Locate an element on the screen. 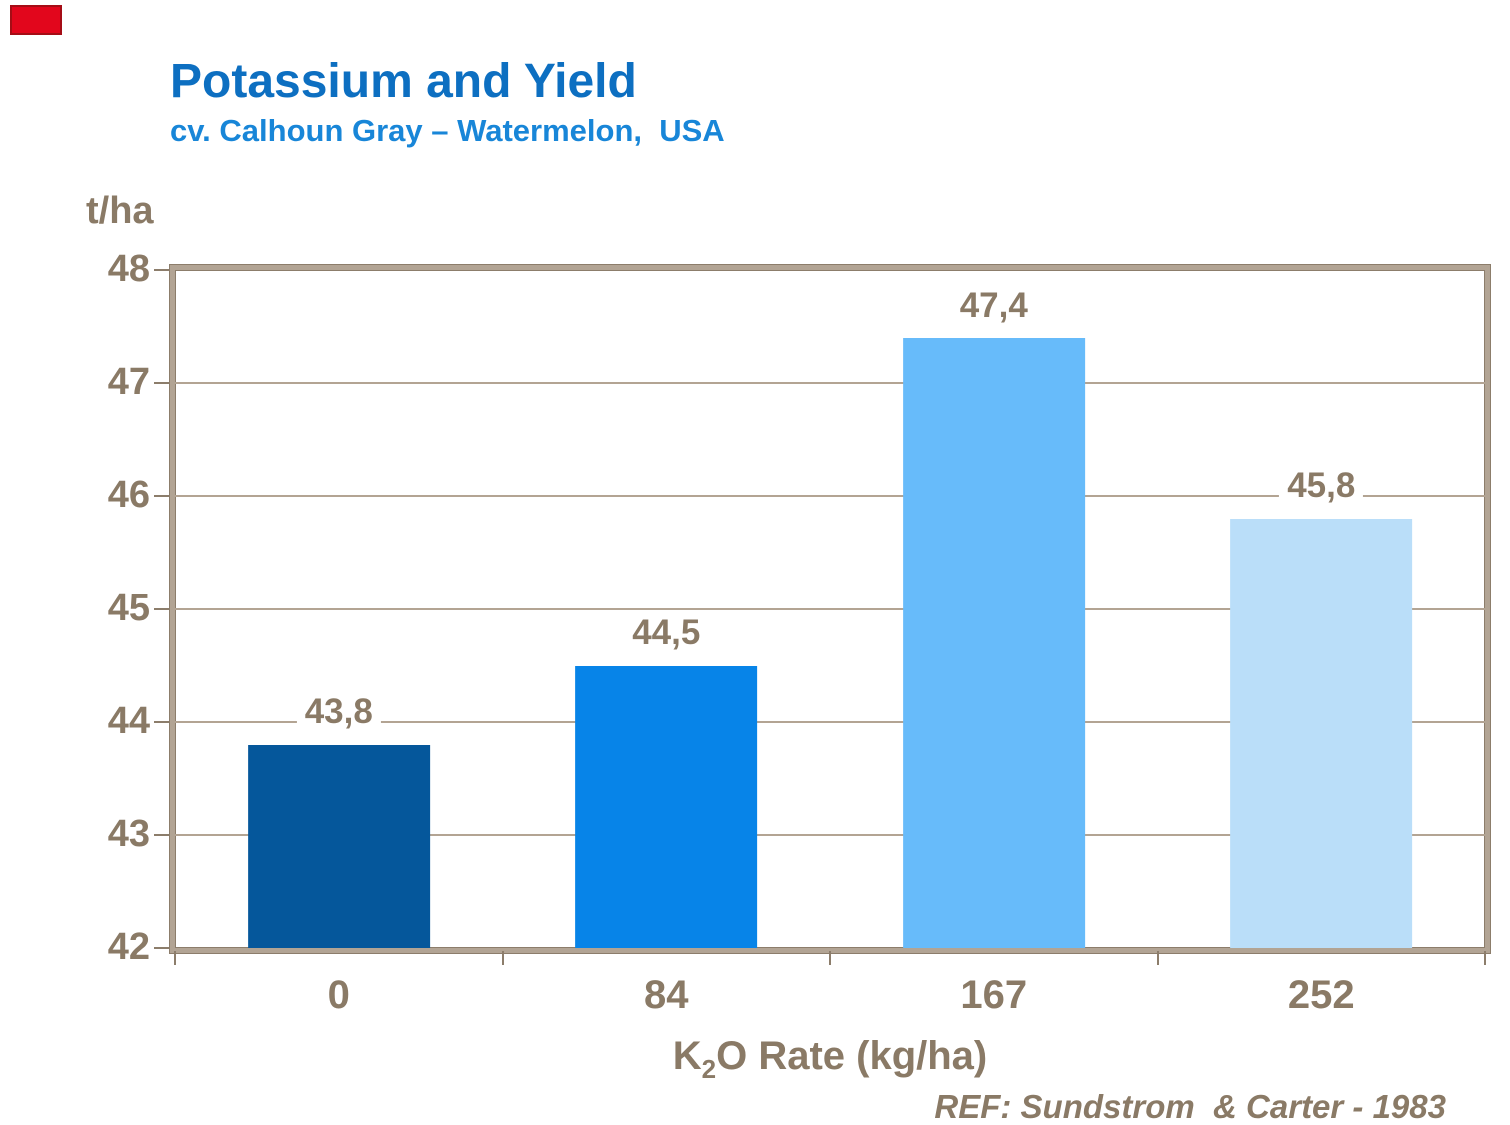 This screenshot has width=1510, height=1125. y-tick-label-43: 43 is located at coordinates (128, 834).